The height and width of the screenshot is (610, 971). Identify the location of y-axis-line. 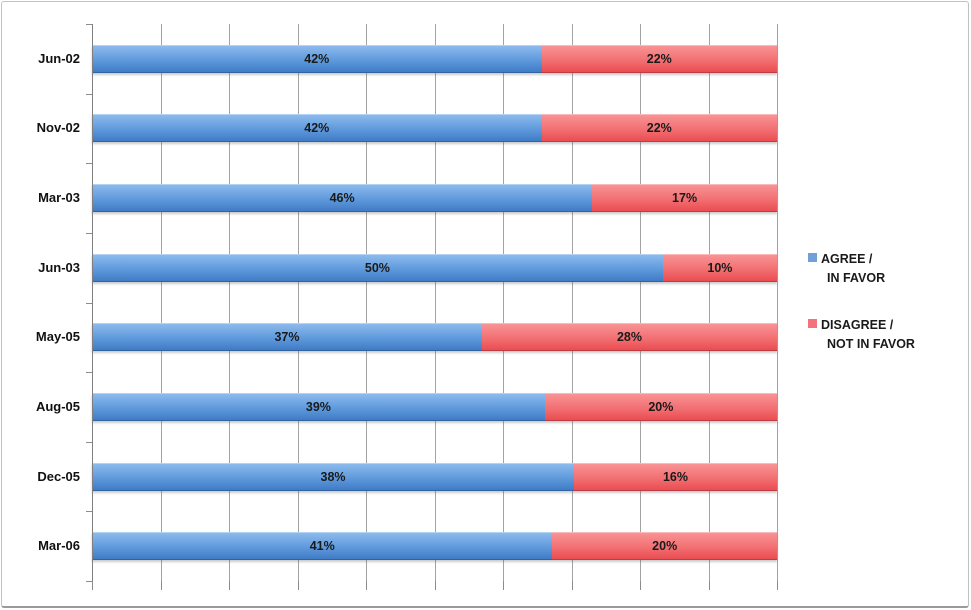
(92, 302).